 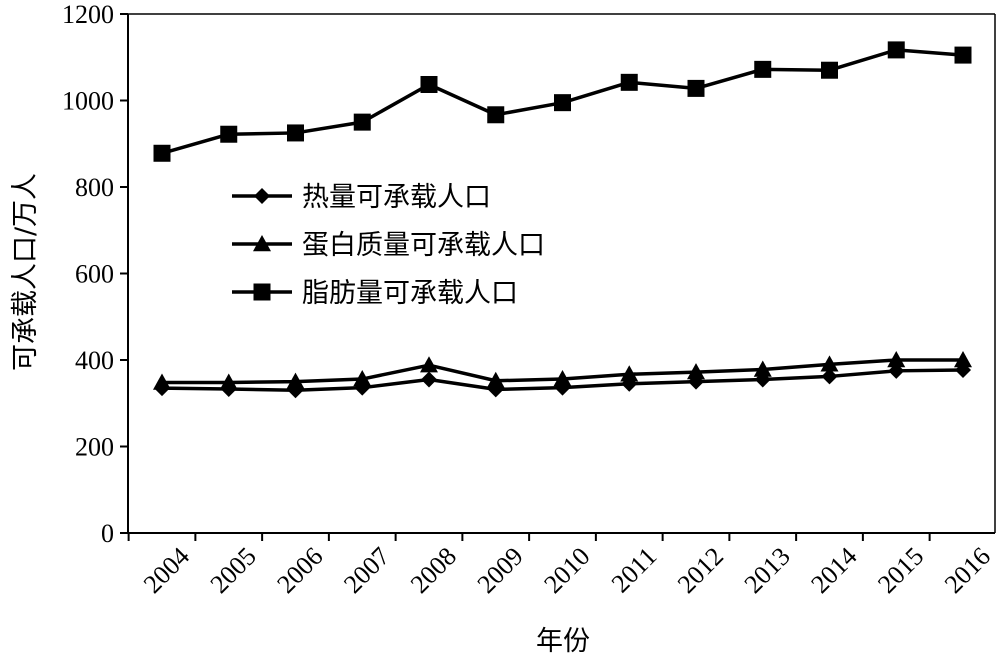 I want to click on x-tick-label: 2007, so click(x=366, y=570).